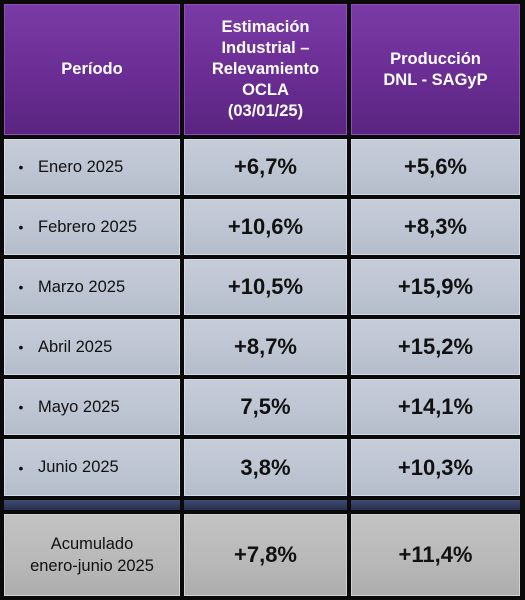  I want to click on period-label: Mayo 2025, so click(79, 406).